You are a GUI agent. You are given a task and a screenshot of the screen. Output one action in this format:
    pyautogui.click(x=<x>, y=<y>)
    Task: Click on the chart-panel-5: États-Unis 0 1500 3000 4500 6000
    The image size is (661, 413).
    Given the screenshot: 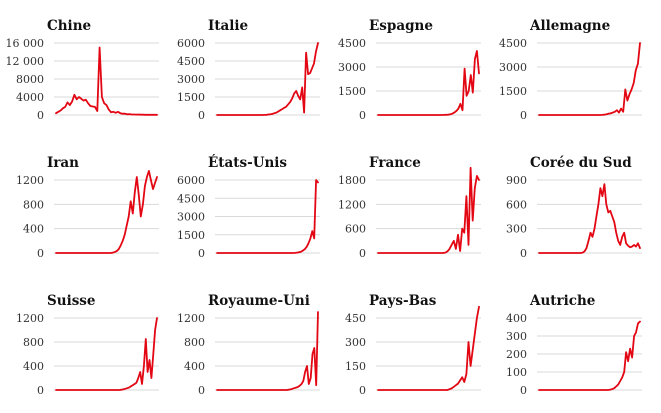 What is the action you would take?
    pyautogui.click(x=248, y=207)
    